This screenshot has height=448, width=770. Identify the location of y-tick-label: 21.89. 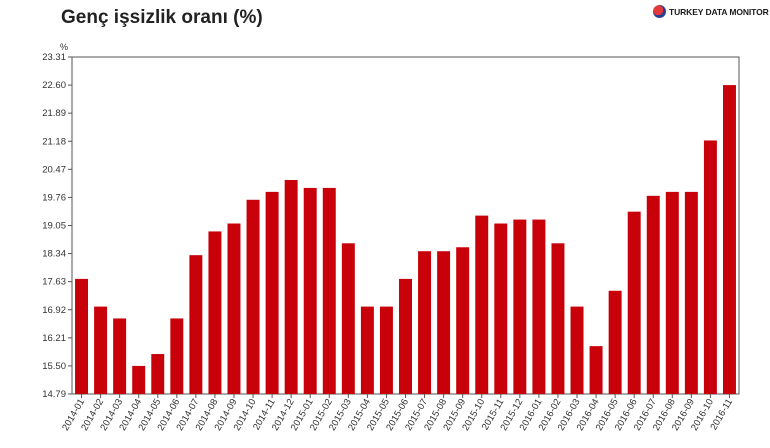
(54, 113).